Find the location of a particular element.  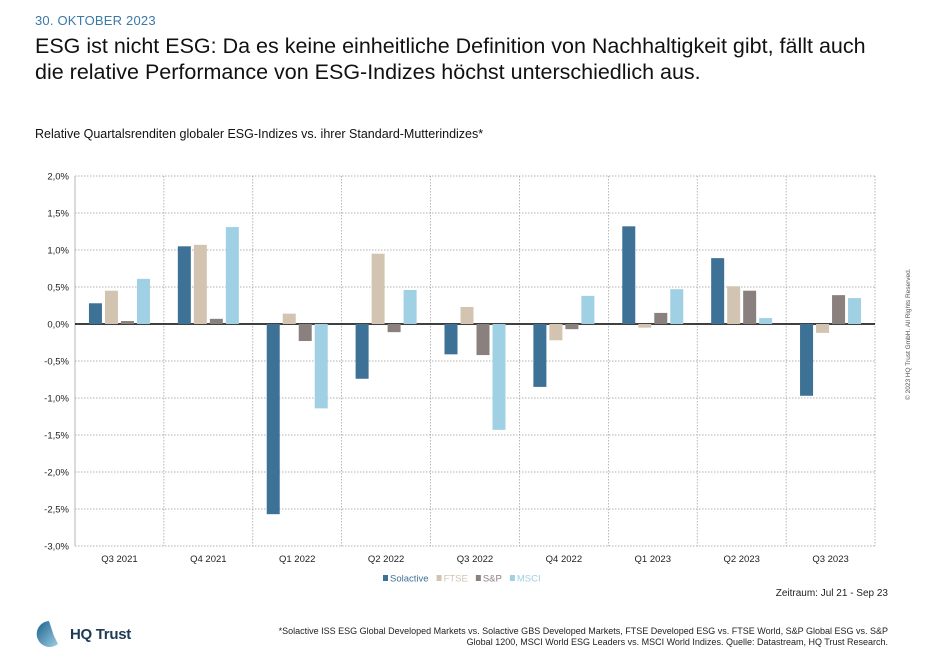

y-tick-label: -1,0% is located at coordinates (56, 399).